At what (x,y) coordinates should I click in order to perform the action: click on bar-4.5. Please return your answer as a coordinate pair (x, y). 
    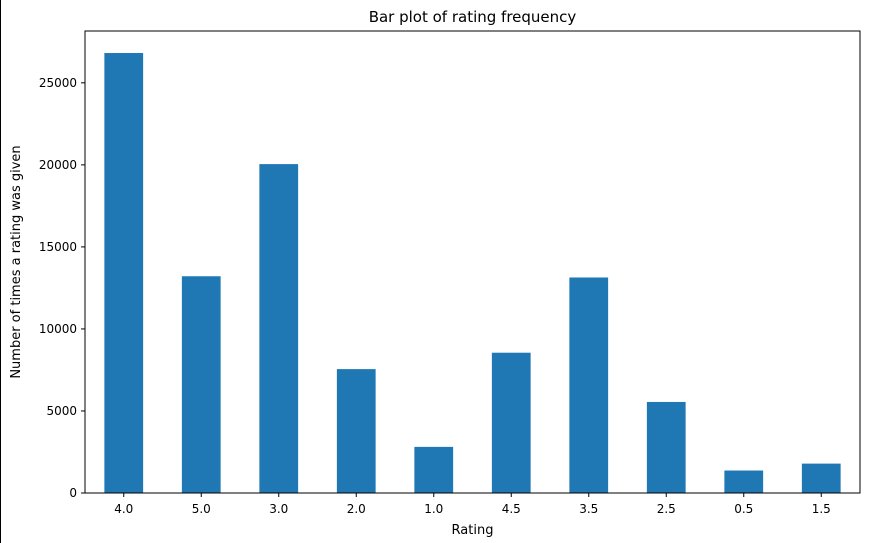
    Looking at the image, I should click on (511, 422).